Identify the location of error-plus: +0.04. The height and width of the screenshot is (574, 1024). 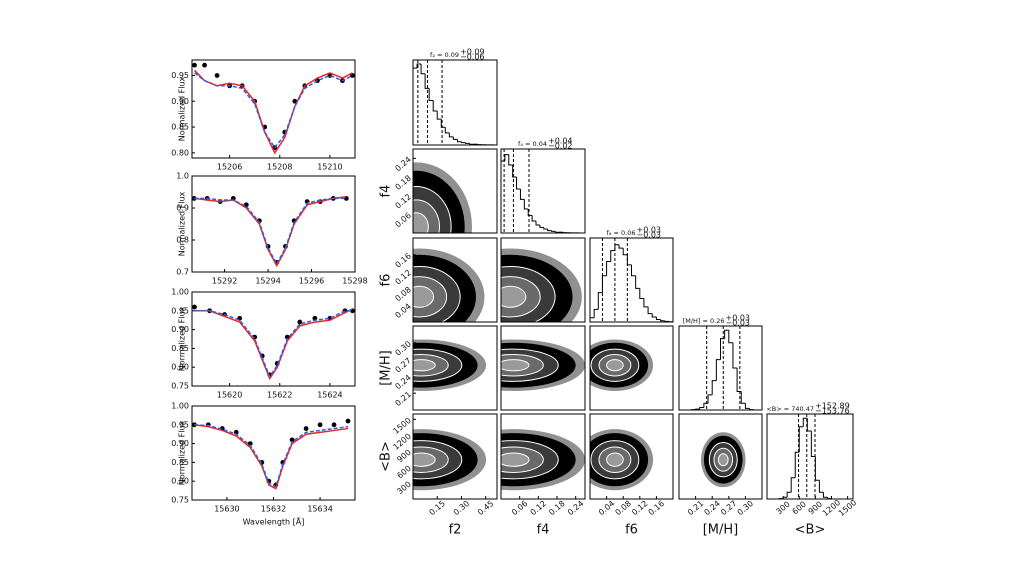
(560, 141).